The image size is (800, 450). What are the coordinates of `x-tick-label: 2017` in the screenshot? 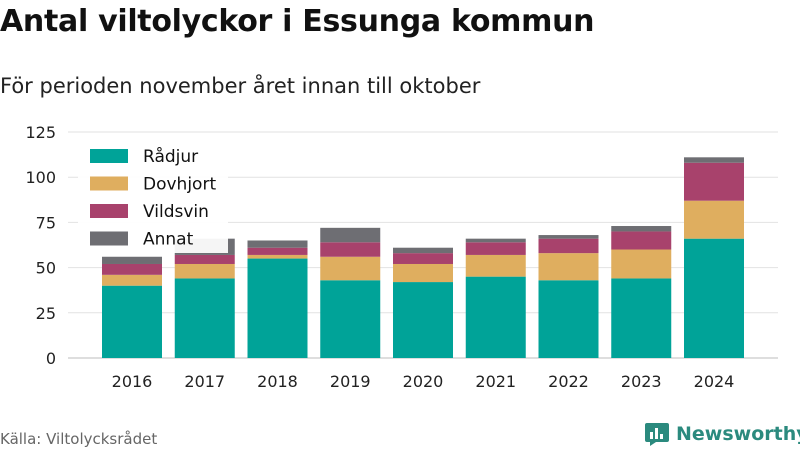 It's located at (204, 381).